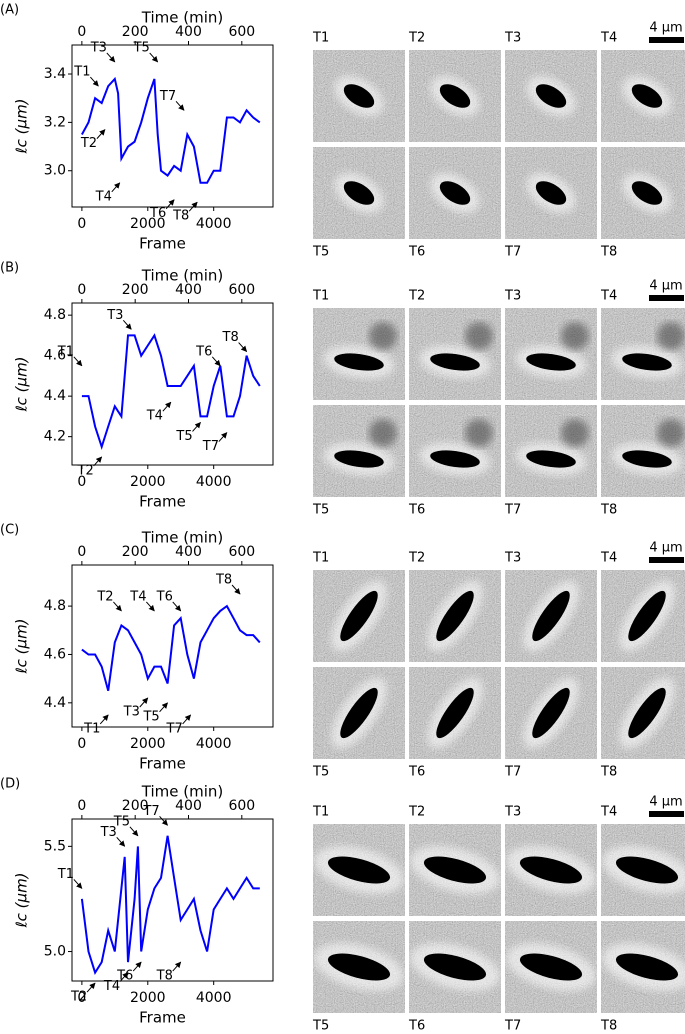  I want to click on annotation-label: T7, so click(174, 728).